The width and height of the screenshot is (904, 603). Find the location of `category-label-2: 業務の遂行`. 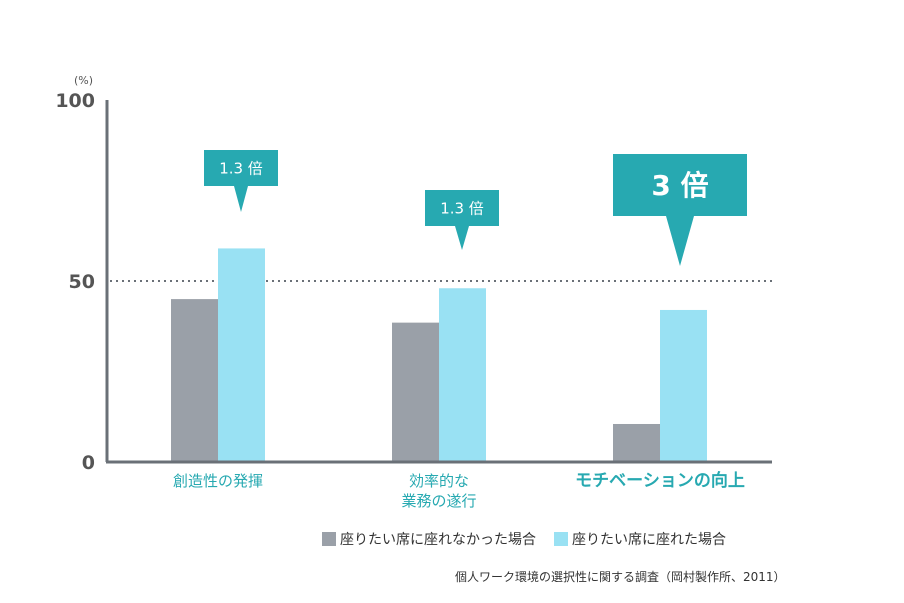

category-label-2: 業務の遂行 is located at coordinates (438, 501).